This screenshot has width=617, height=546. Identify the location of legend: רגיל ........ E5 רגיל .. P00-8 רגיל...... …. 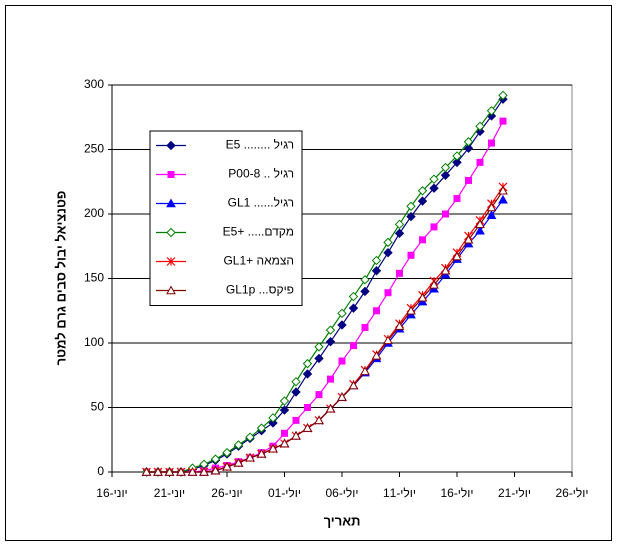
(226, 218).